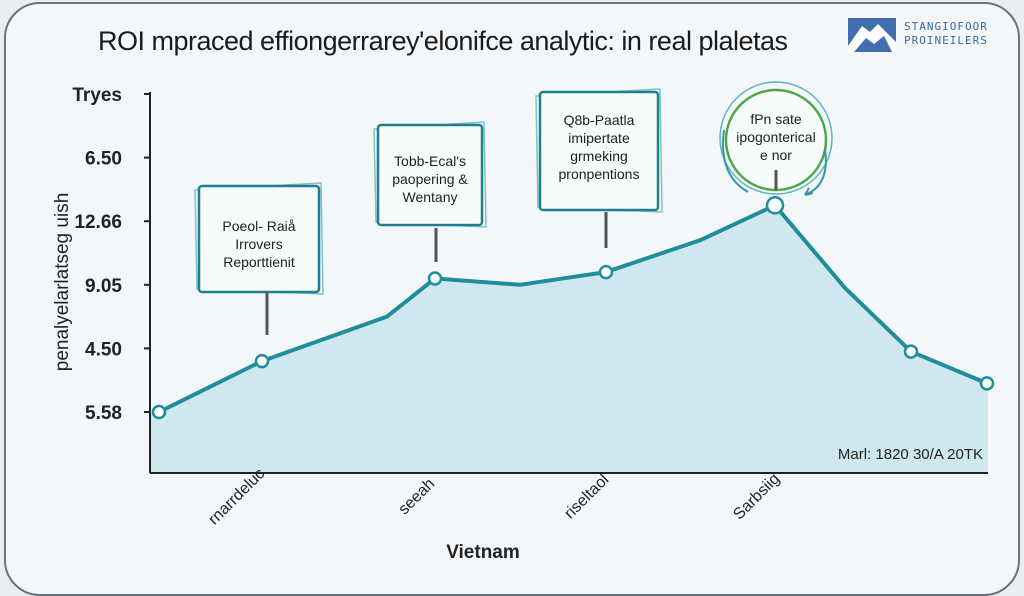  Describe the element at coordinates (599, 138) in the screenshot. I see `annotation-text: imipertate` at that location.